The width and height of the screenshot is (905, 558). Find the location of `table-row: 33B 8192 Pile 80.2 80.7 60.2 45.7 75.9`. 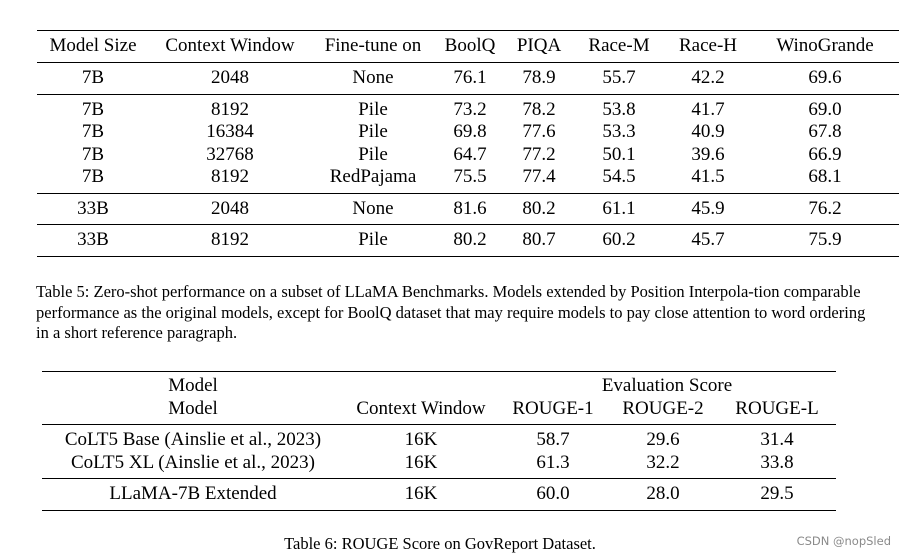

table-row: 33B 8192 Pile 80.2 80.7 60.2 45.7 75.9 is located at coordinates (468, 241).